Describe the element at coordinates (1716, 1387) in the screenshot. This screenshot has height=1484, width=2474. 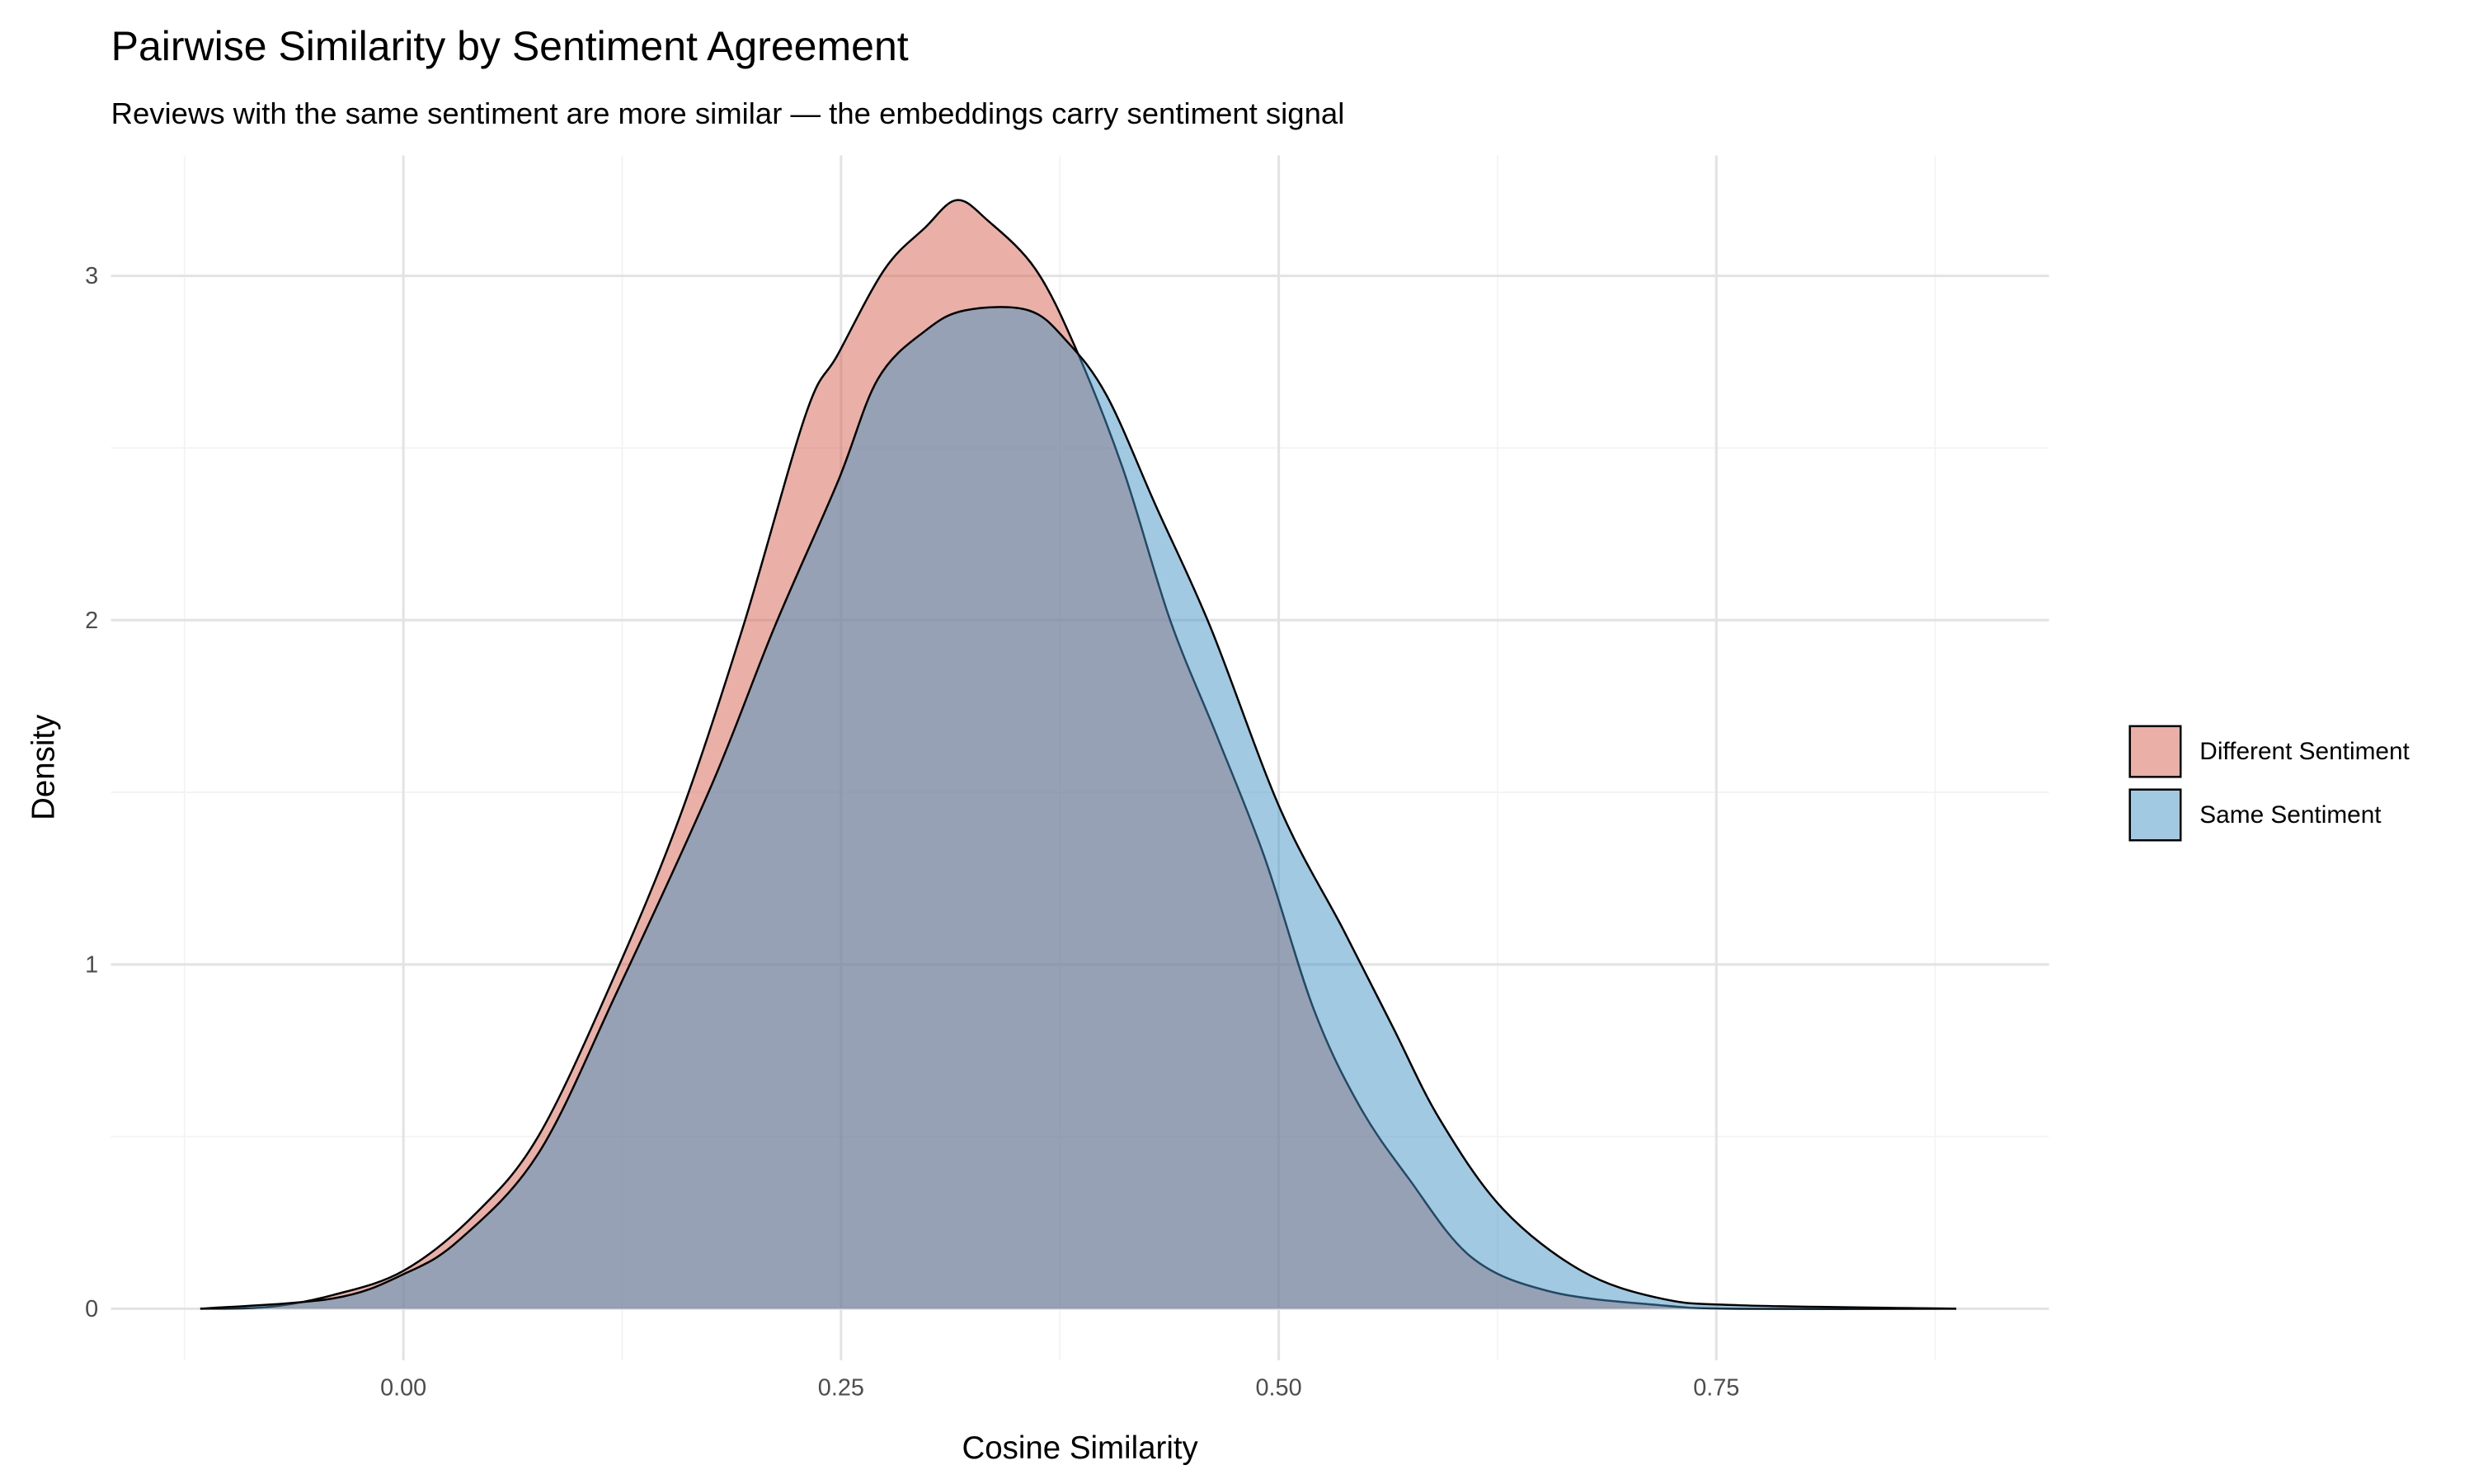
I see `x-tick-label: 0.75` at that location.